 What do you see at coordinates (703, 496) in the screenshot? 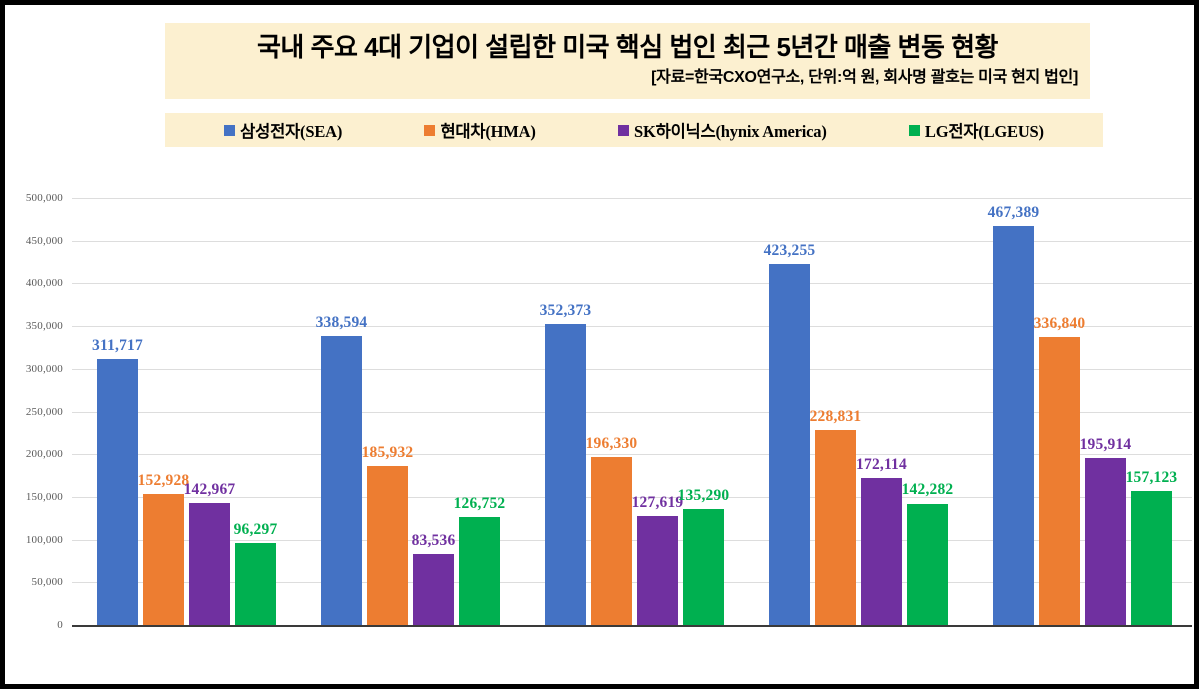
I see `bar-value-label: 135,290` at bounding box center [703, 496].